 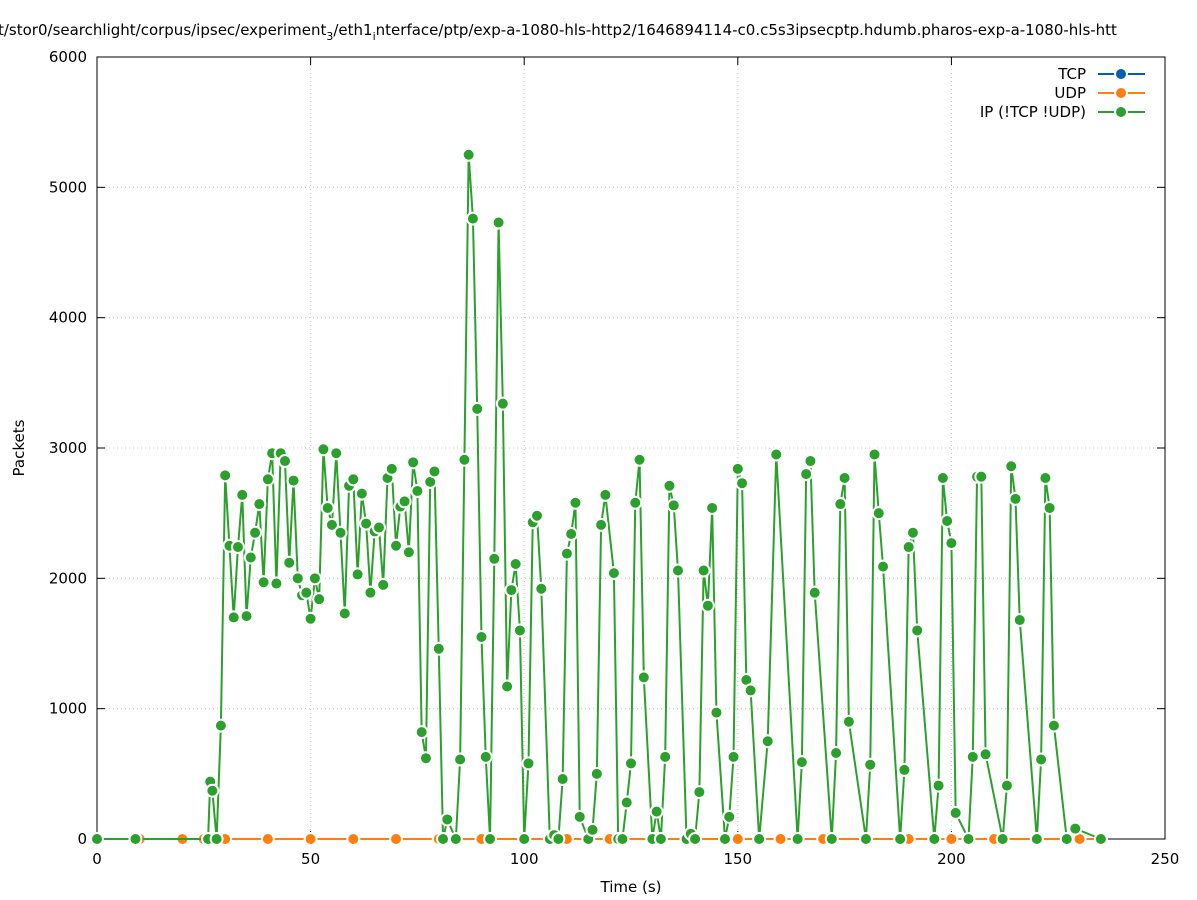 I want to click on y-tick-label: 1000, so click(x=68, y=709).